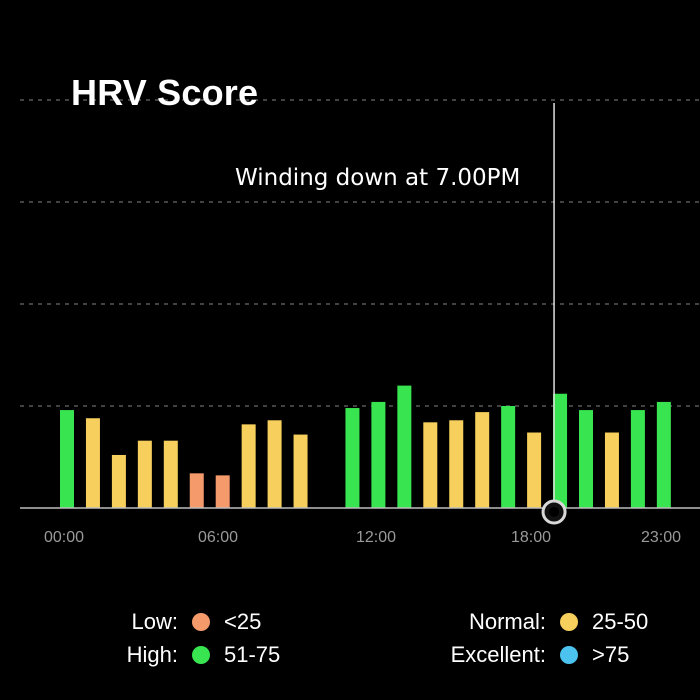  I want to click on legend-label-low: Low:, so click(154, 621).